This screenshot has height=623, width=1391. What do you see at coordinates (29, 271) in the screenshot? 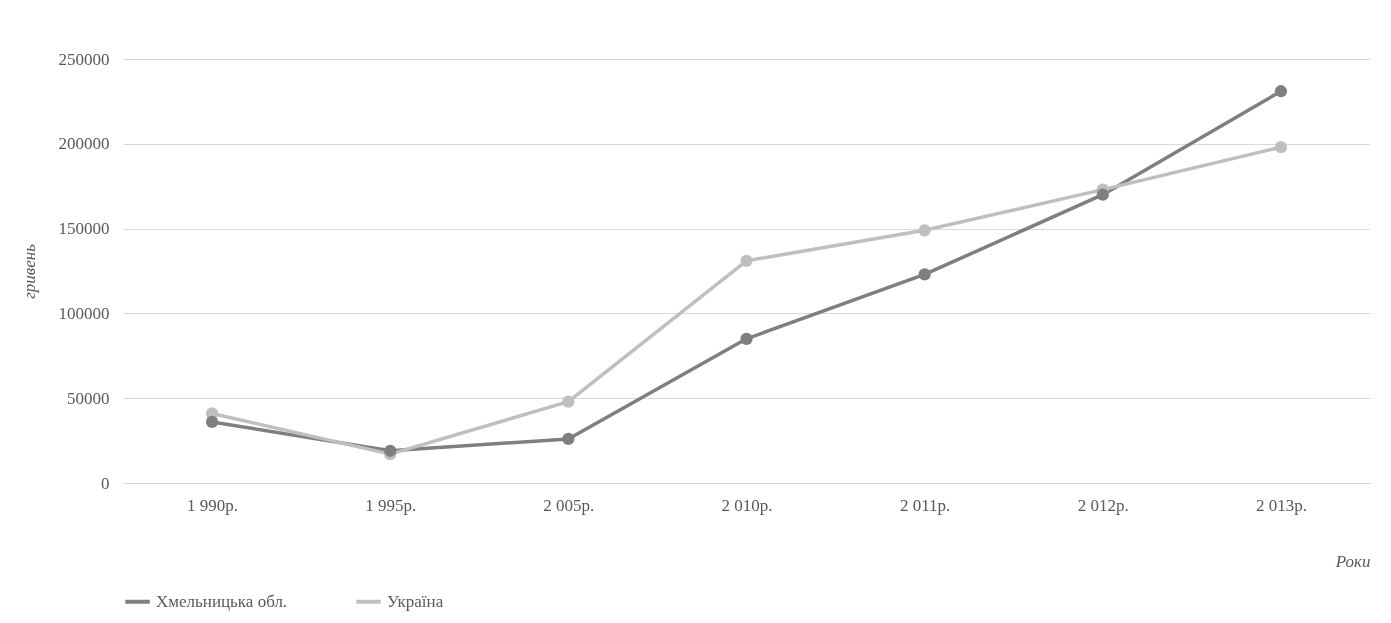
I see `y-axis-title: гривень` at bounding box center [29, 271].